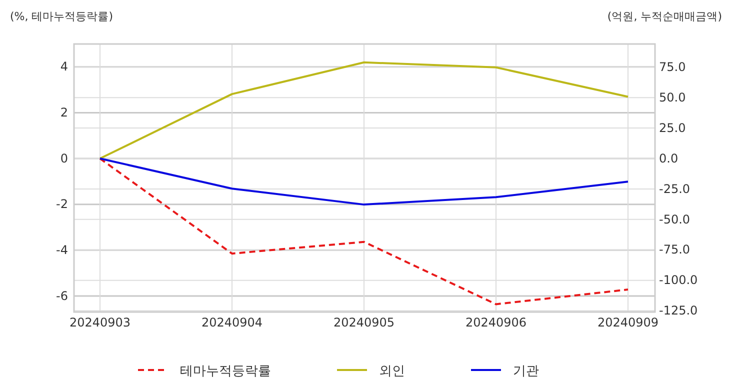 This screenshot has height=392, width=732. Describe the element at coordinates (64, 113) in the screenshot. I see `y-tick-label: 2` at that location.